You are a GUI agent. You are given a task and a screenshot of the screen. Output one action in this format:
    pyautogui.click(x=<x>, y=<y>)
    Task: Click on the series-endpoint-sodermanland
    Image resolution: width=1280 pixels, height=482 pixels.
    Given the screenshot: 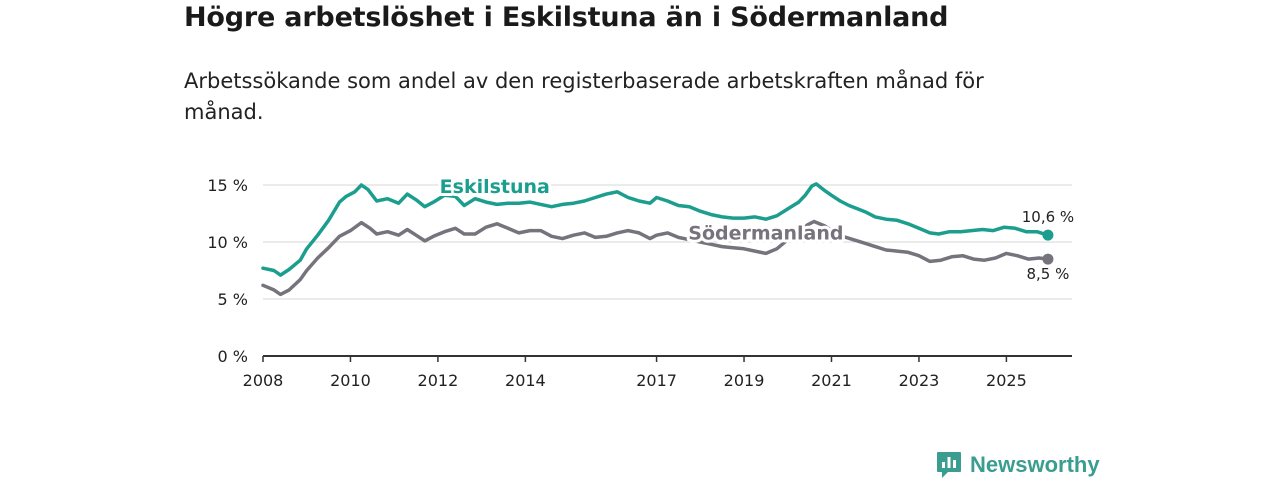 What is the action you would take?
    pyautogui.click(x=1048, y=259)
    